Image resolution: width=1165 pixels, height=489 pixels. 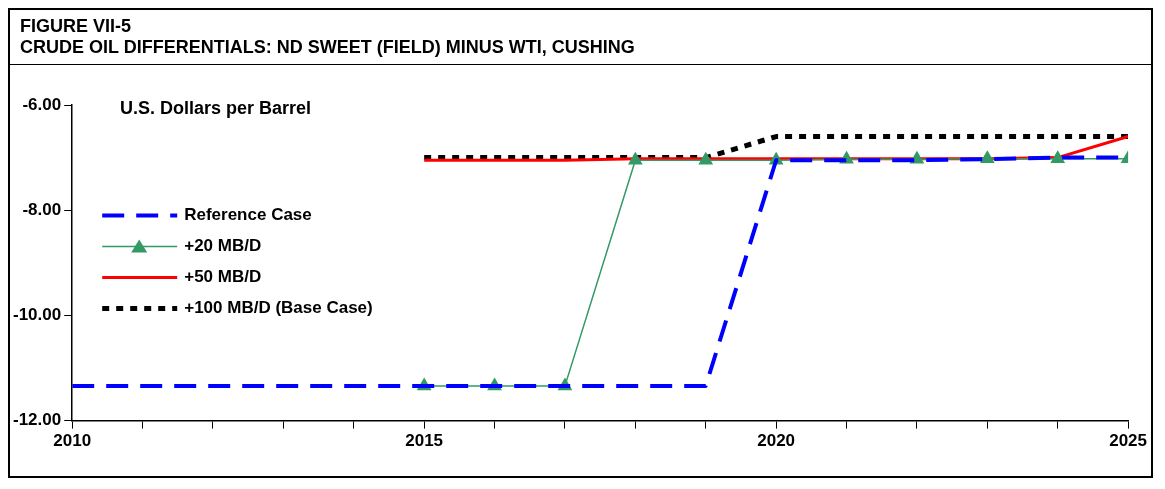 What do you see at coordinates (328, 48) in the screenshot?
I see `chart-subtitle: CRUDE OIL DIFFERENTIALS: ND SWEET (FIELD) MINUS WTI, CUSHING` at bounding box center [328, 48].